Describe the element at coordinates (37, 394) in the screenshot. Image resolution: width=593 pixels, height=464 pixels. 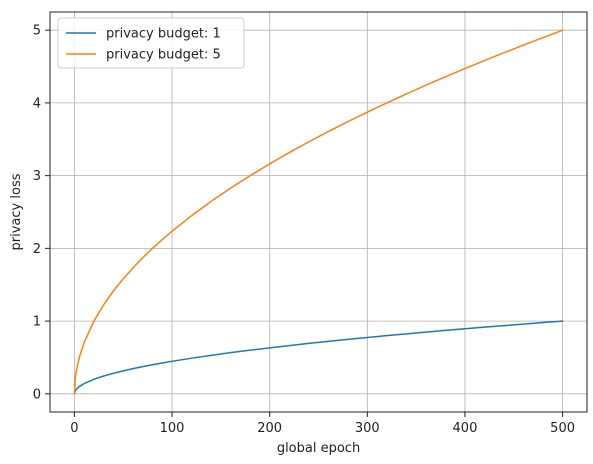
I see `y-tick-label: 0` at that location.